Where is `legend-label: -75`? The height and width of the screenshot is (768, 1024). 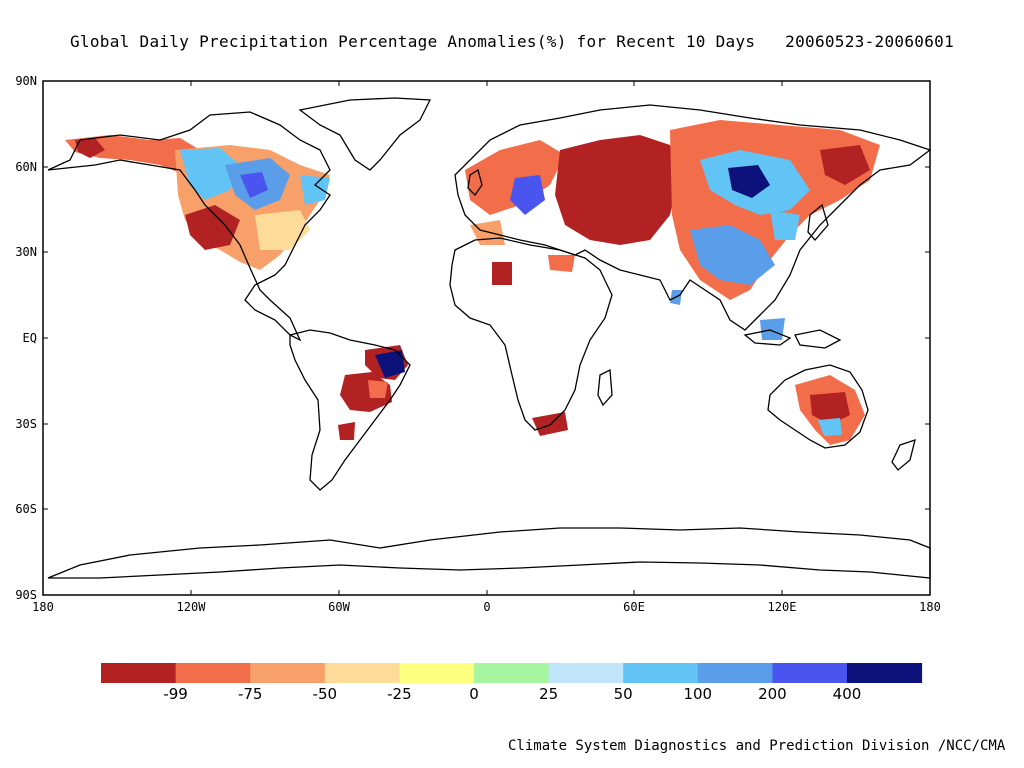 legend-label: -75 is located at coordinates (250, 694).